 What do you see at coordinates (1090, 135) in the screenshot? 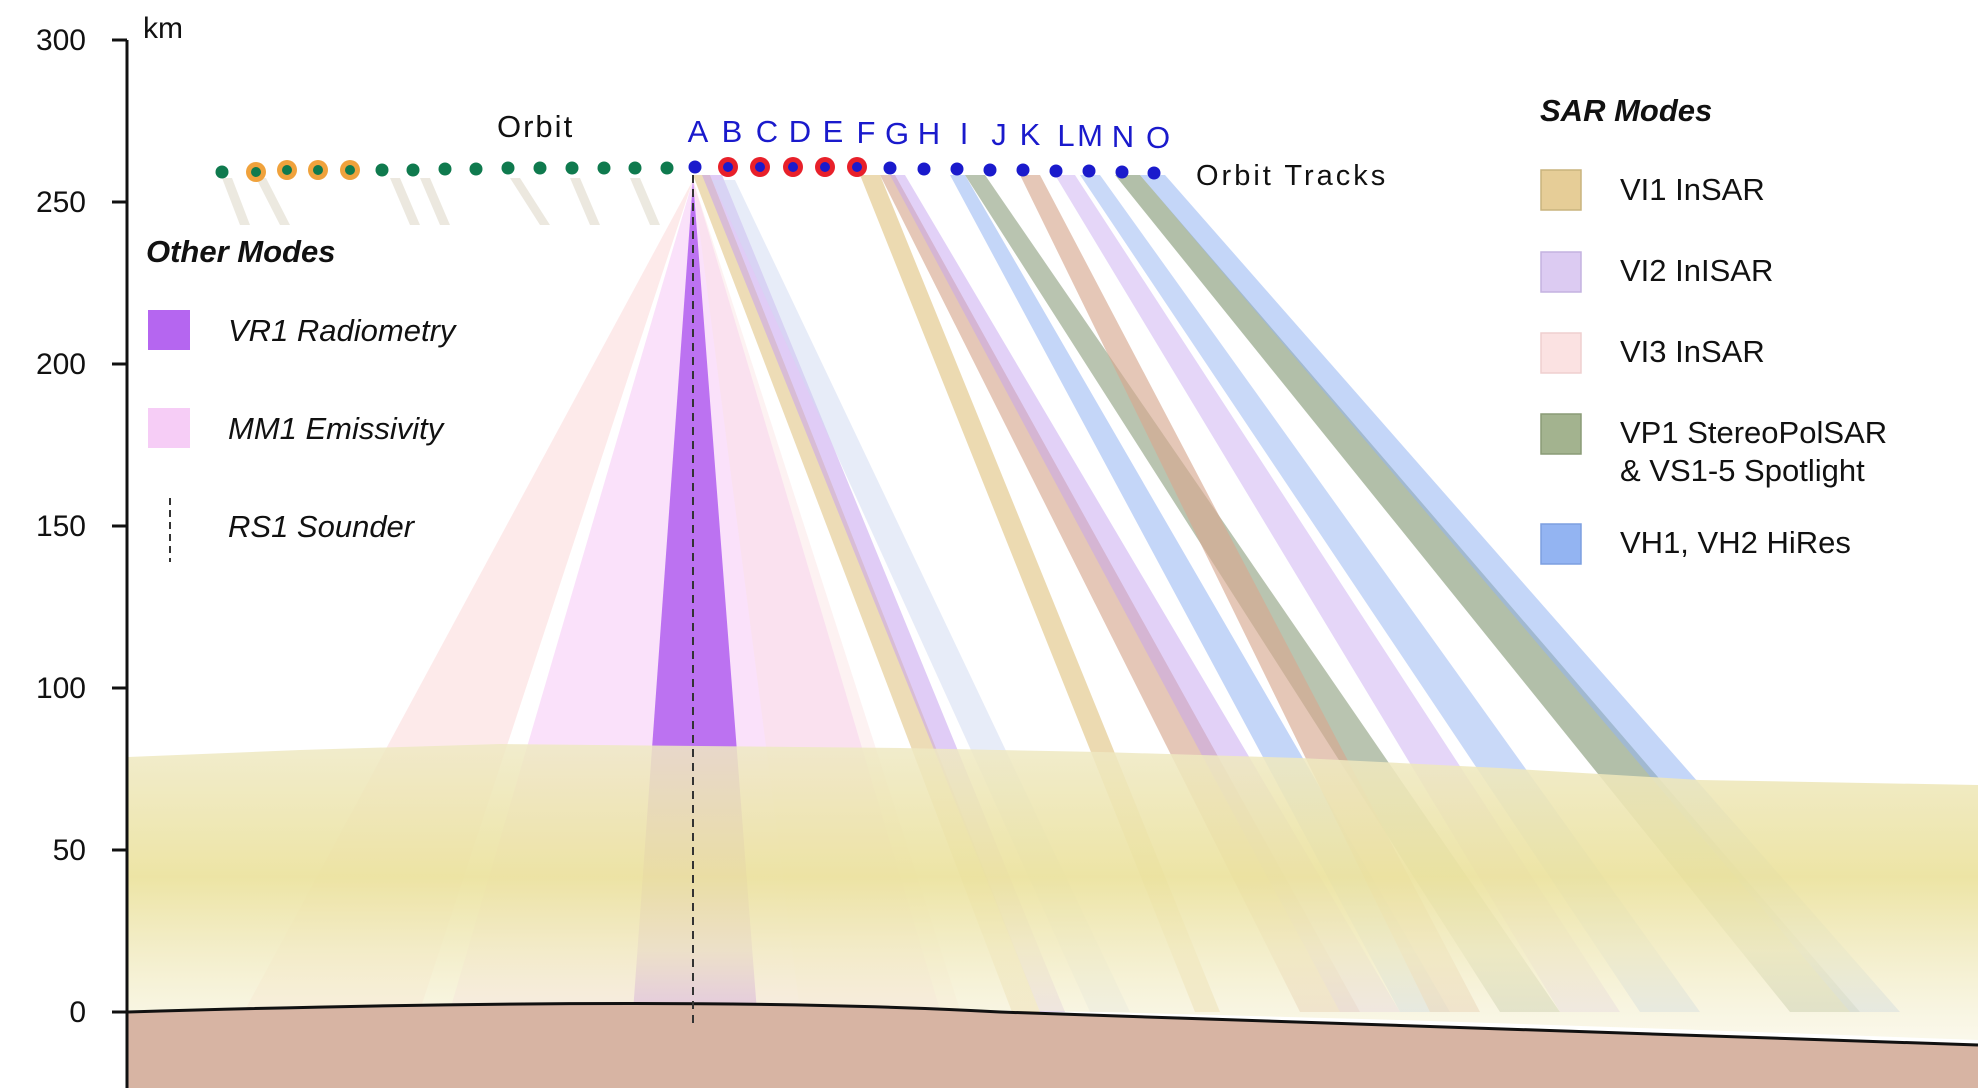
I see `track-letter: M` at bounding box center [1090, 135].